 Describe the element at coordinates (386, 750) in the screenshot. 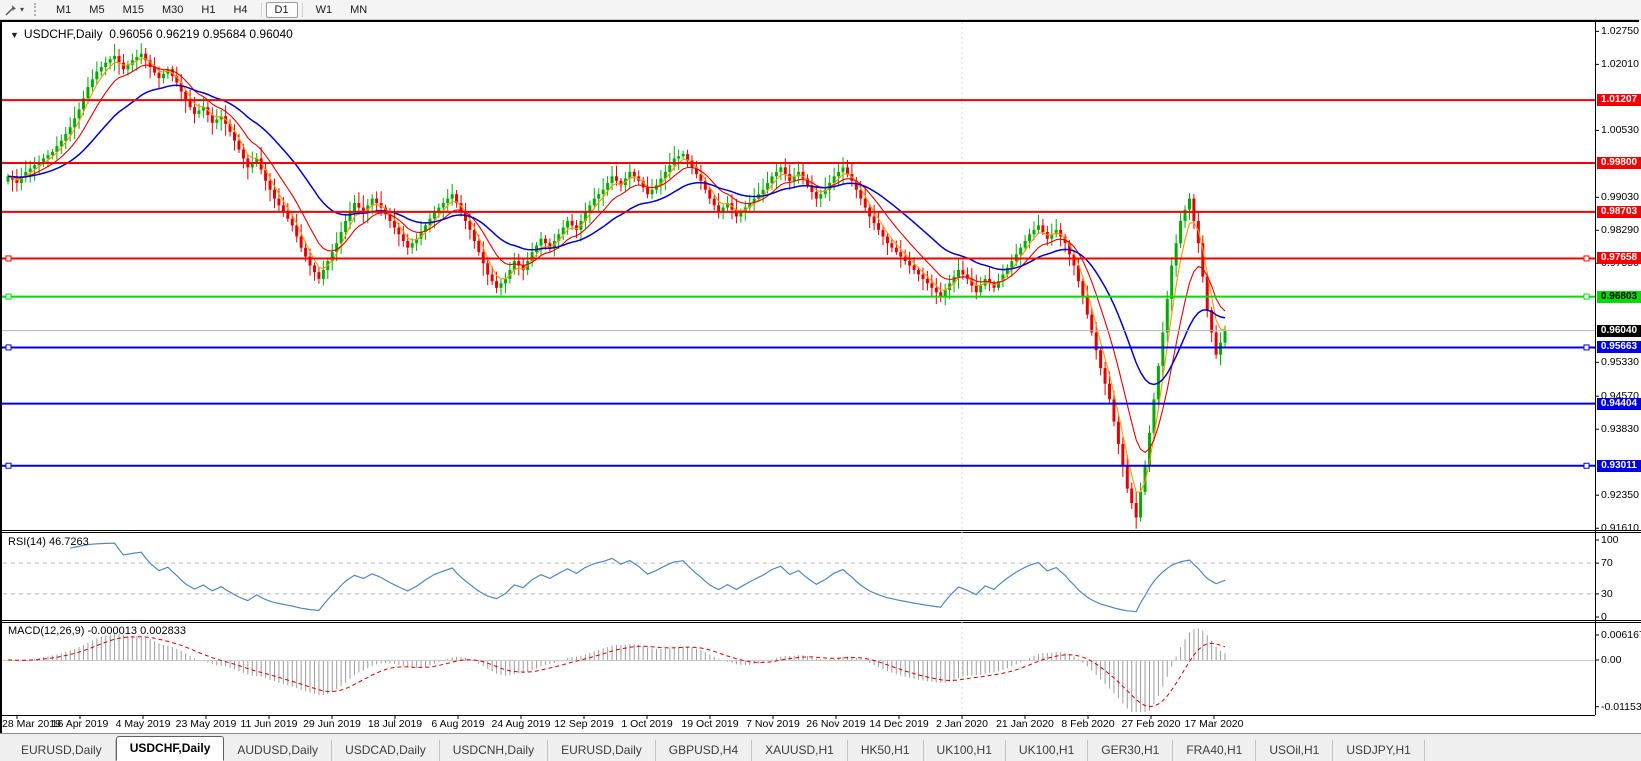

I see `chart-tab-usdcad-daily: USDCAD,Daily` at that location.